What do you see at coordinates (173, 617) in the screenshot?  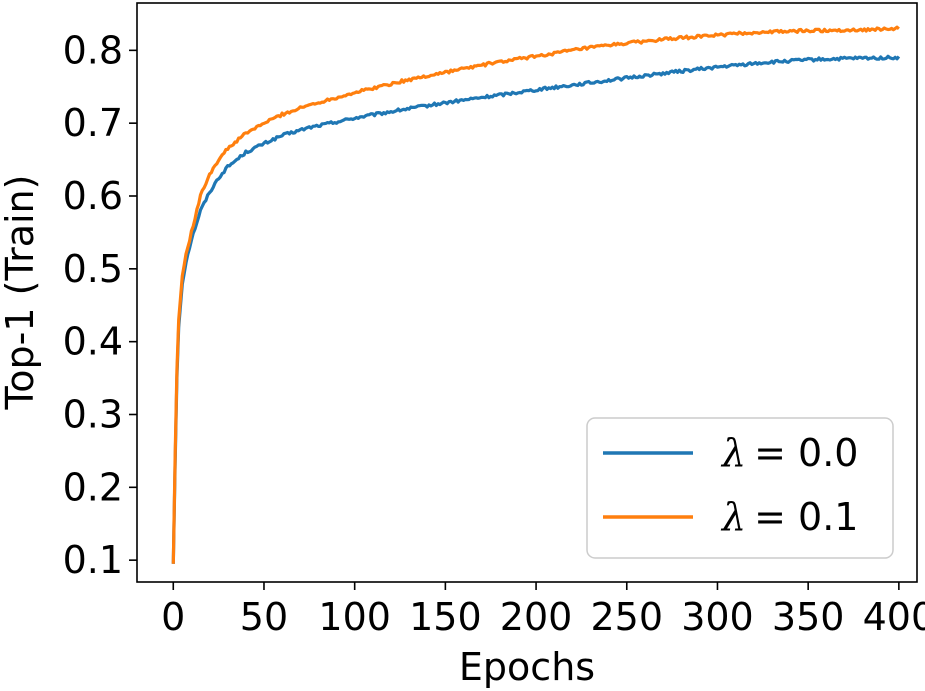 I see `x-tick-label: 0` at bounding box center [173, 617].